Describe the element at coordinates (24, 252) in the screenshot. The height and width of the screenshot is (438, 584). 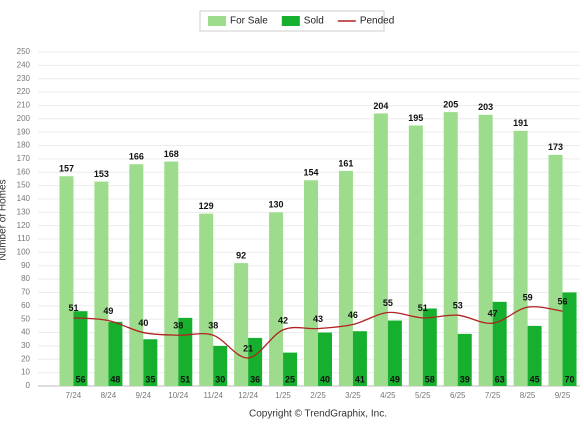
I see `y-tick-label: 100` at that location.